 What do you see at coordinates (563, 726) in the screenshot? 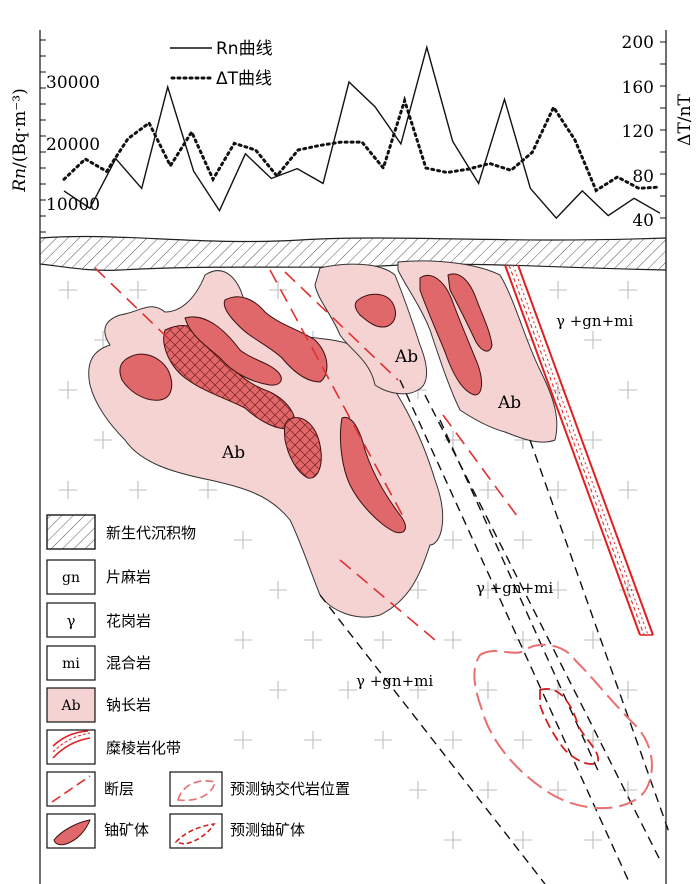
I see `predicted-albitite-outline` at bounding box center [563, 726].